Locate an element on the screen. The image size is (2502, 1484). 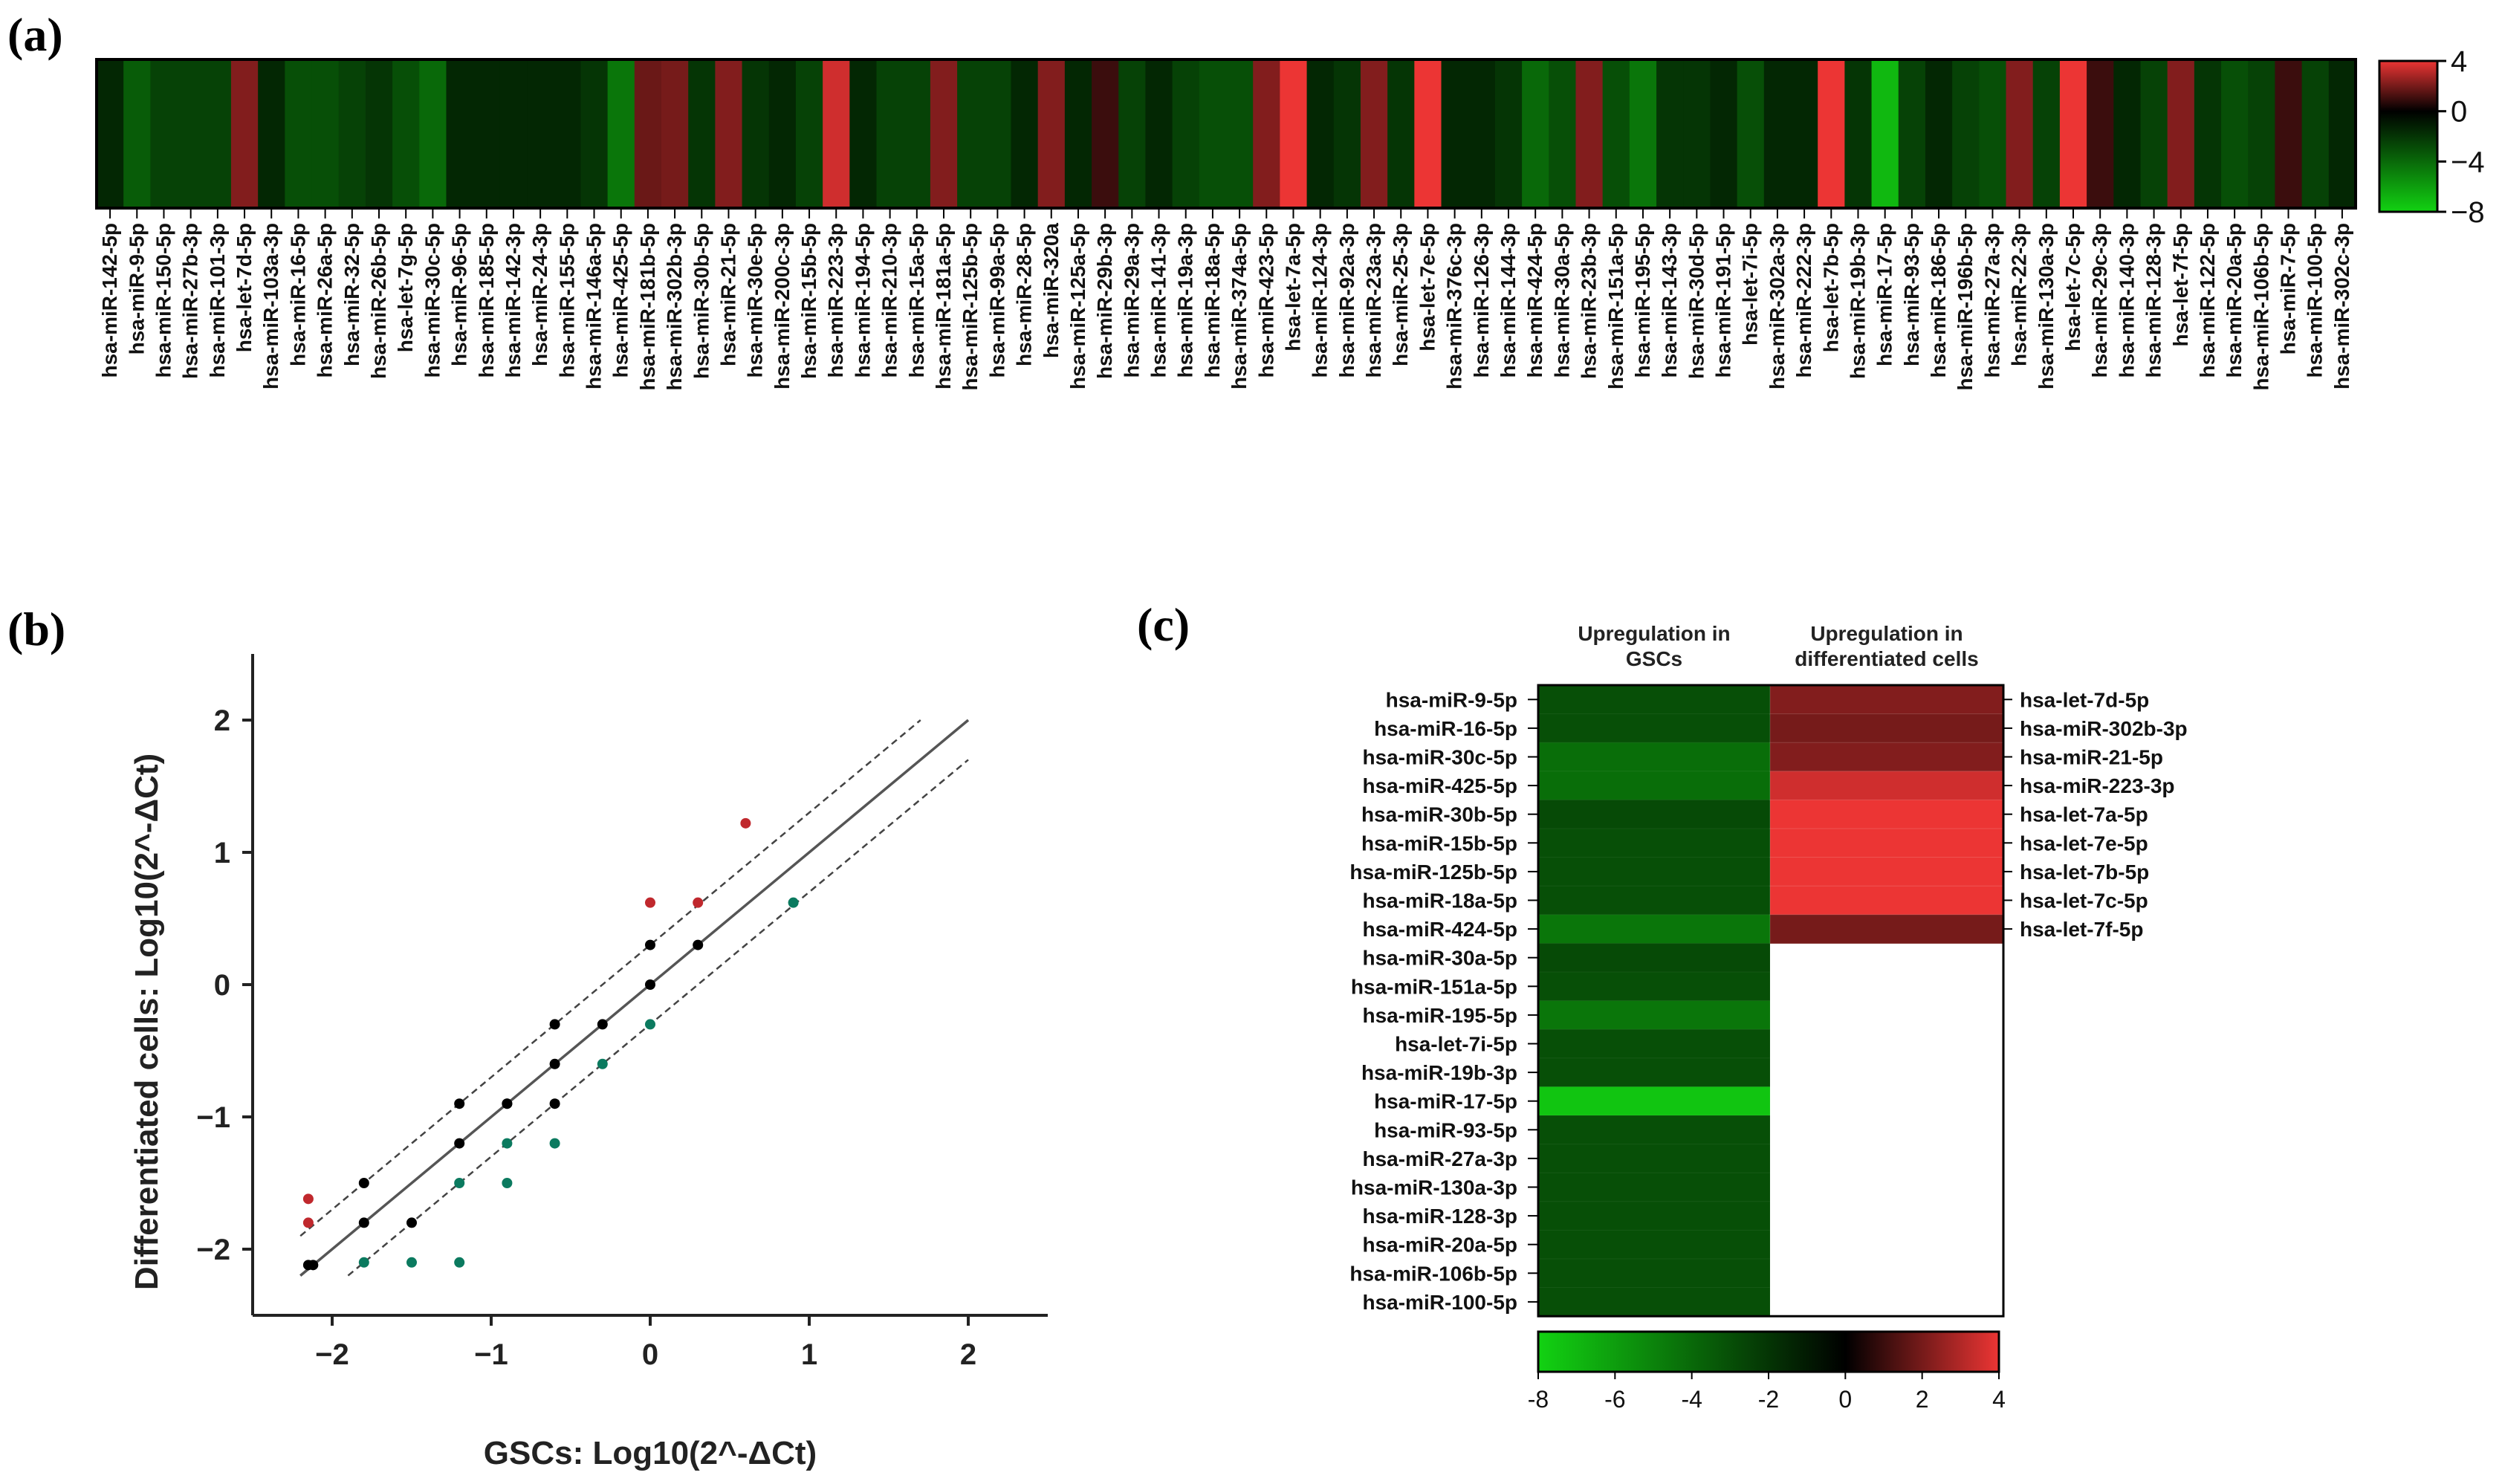
heatmap-c-diff-label: hsa-miR-302b-3p is located at coordinates (2104, 729).